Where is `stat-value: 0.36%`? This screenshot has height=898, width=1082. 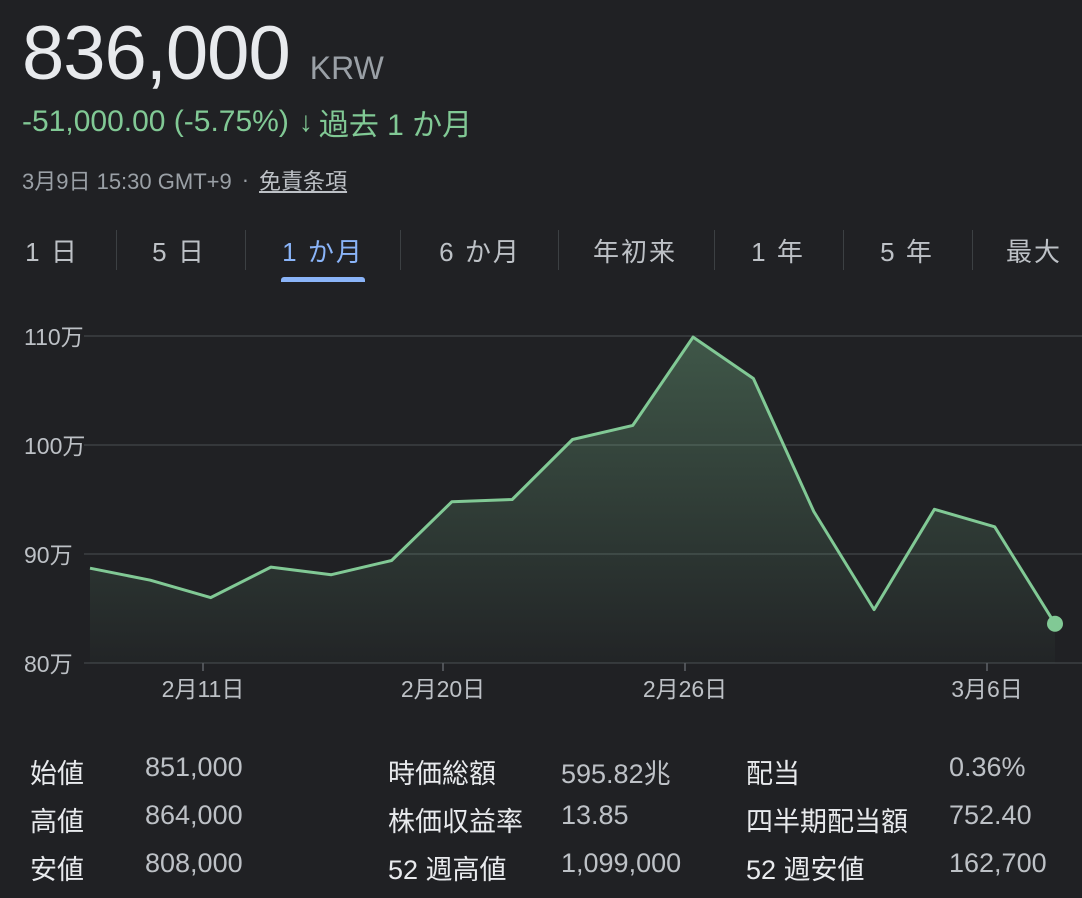
stat-value: 0.36% is located at coordinates (987, 767).